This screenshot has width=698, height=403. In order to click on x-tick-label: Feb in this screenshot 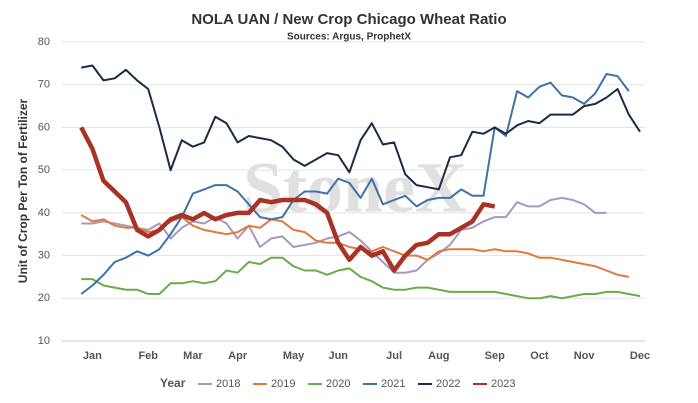, I will do `click(148, 356)`.